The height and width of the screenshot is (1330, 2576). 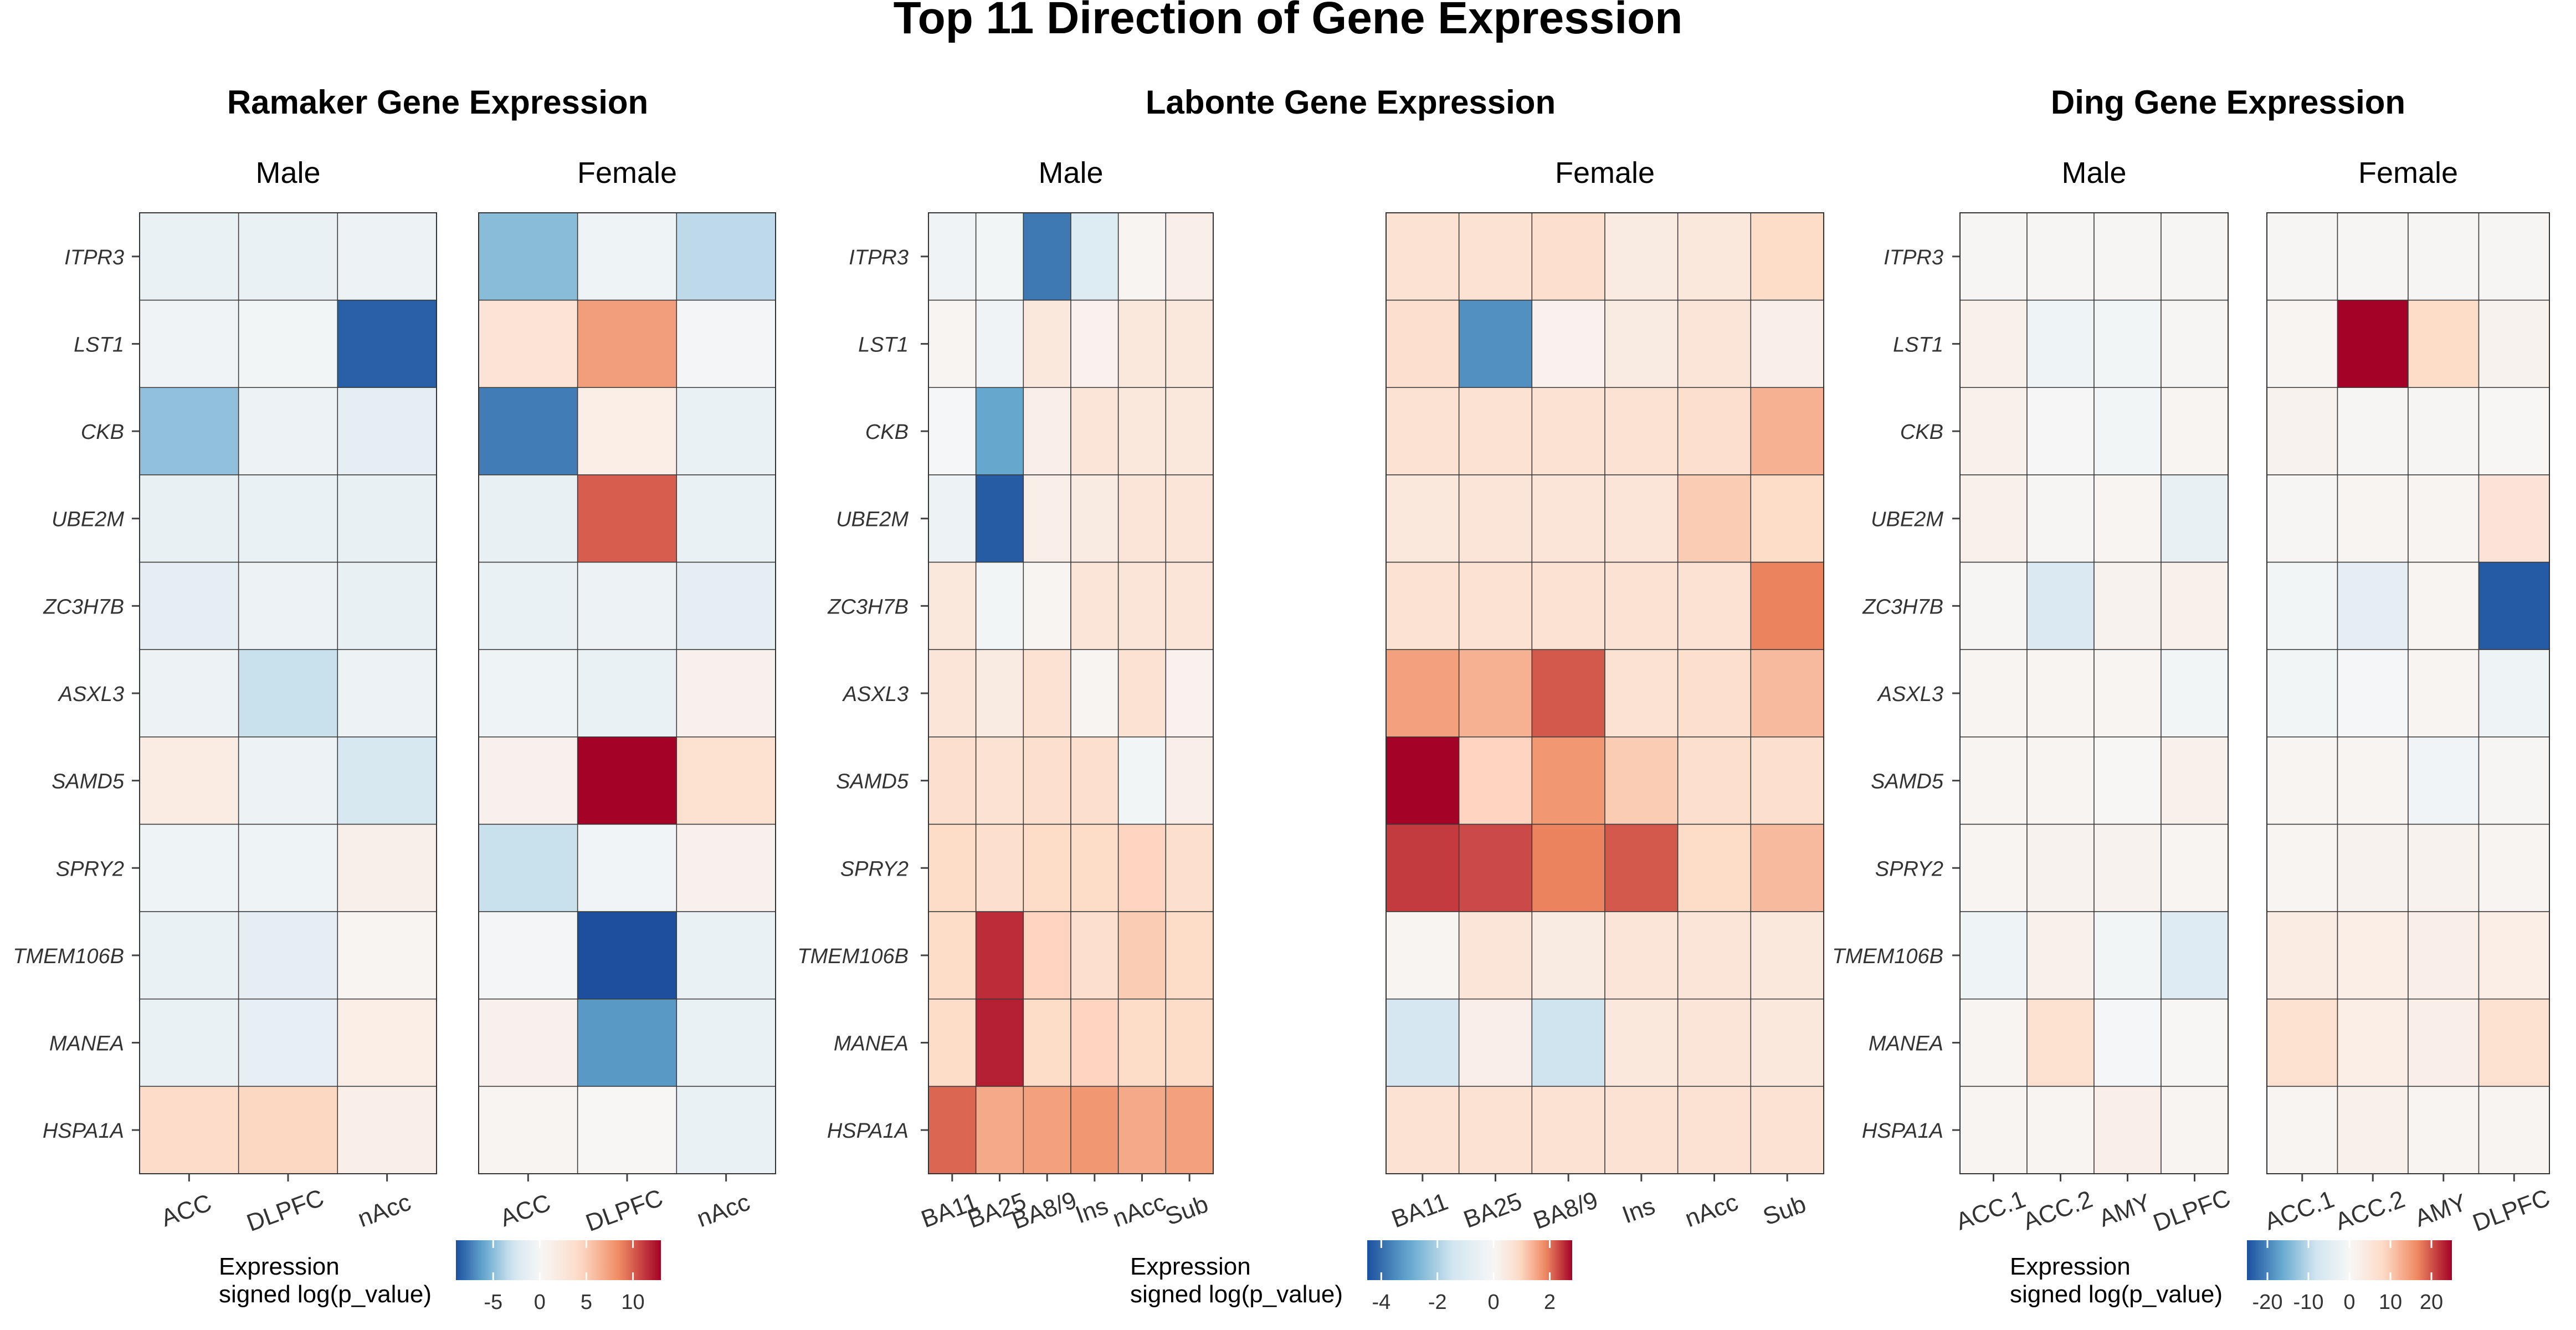 What do you see at coordinates (1550, 1302) in the screenshot?
I see `legend-tick-label: 2` at bounding box center [1550, 1302].